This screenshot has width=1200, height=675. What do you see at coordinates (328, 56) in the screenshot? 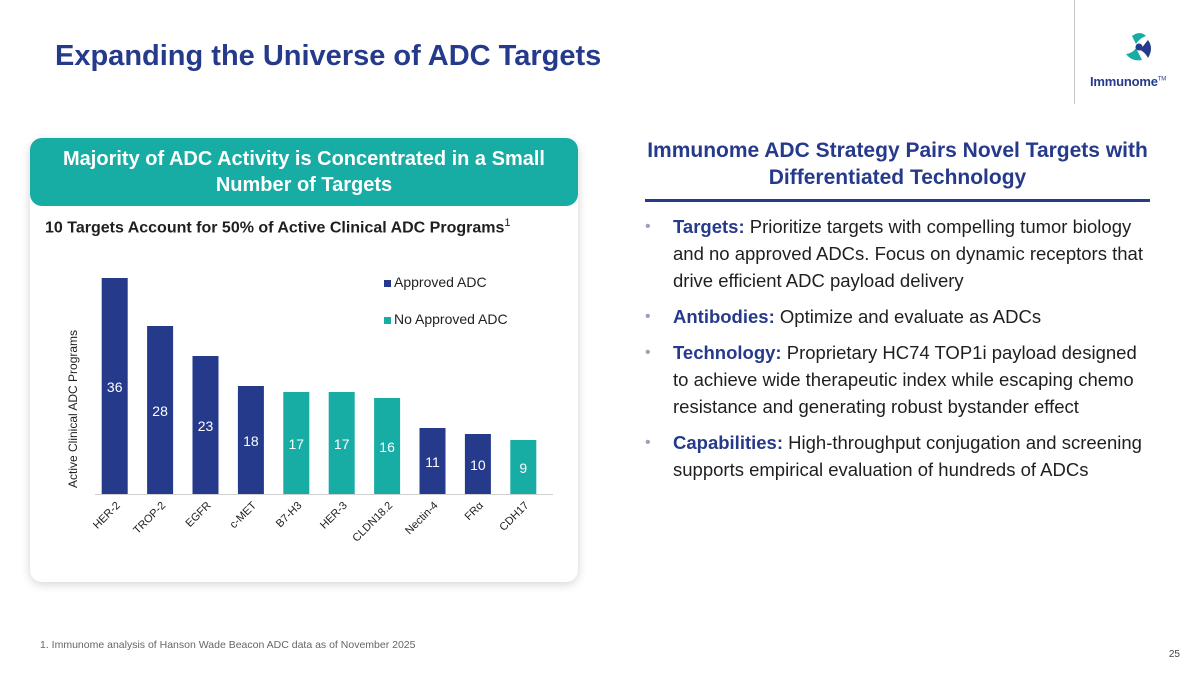
I see `page-title: Expanding the Universe of ADC Targets` at bounding box center [328, 56].